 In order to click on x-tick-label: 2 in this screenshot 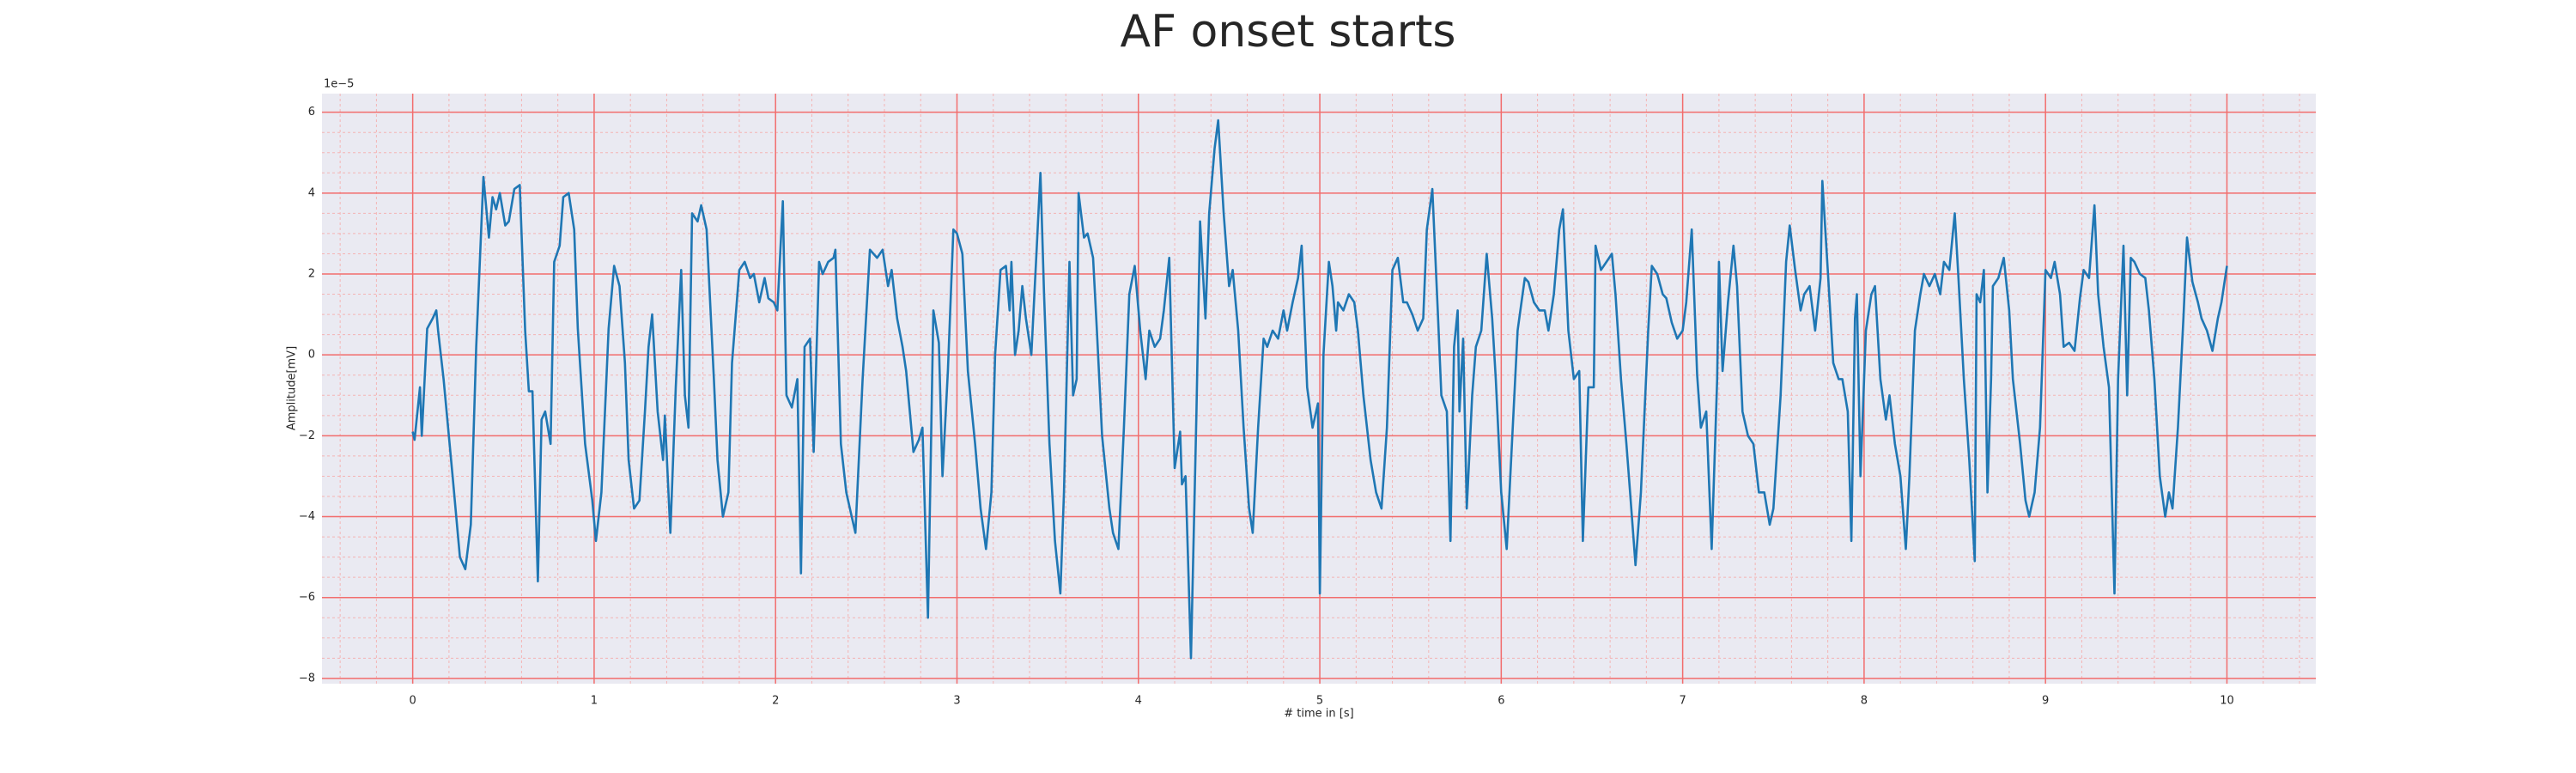, I will do `click(775, 701)`.